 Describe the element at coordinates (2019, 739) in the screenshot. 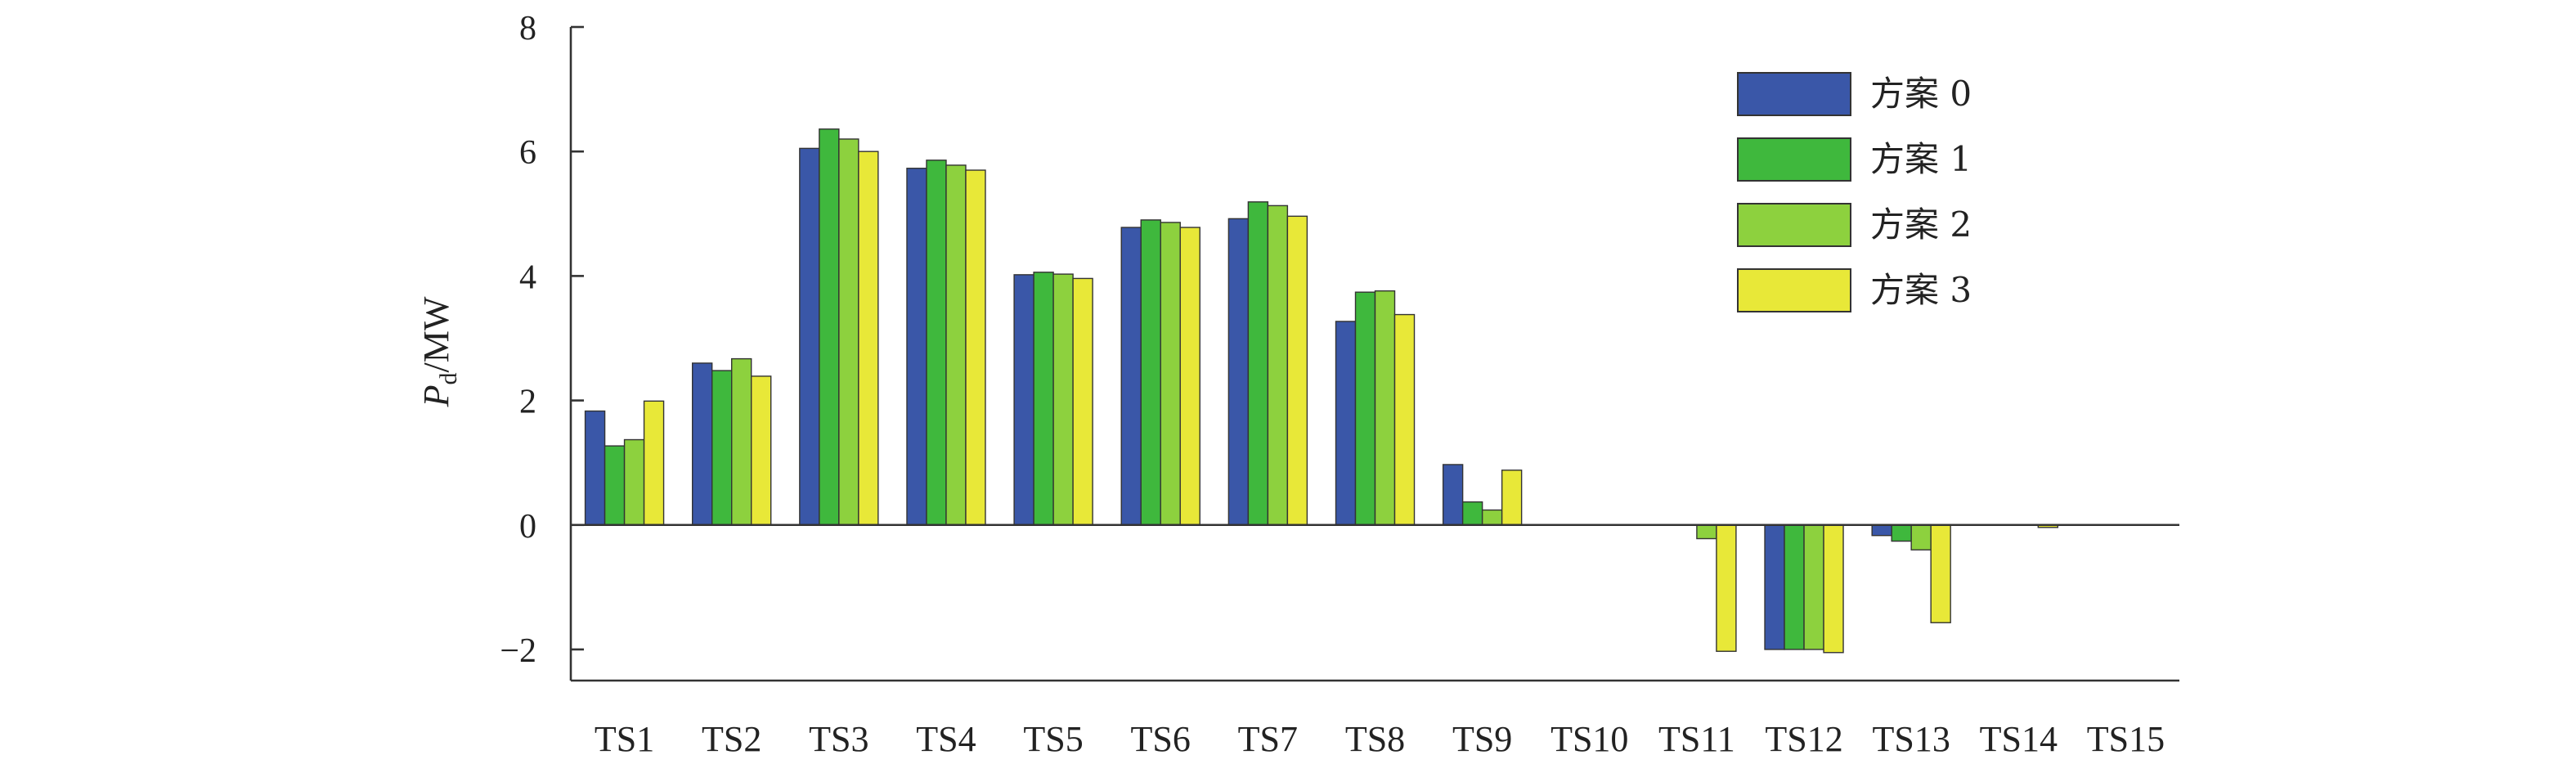

I see `x-category-label: TS14` at that location.